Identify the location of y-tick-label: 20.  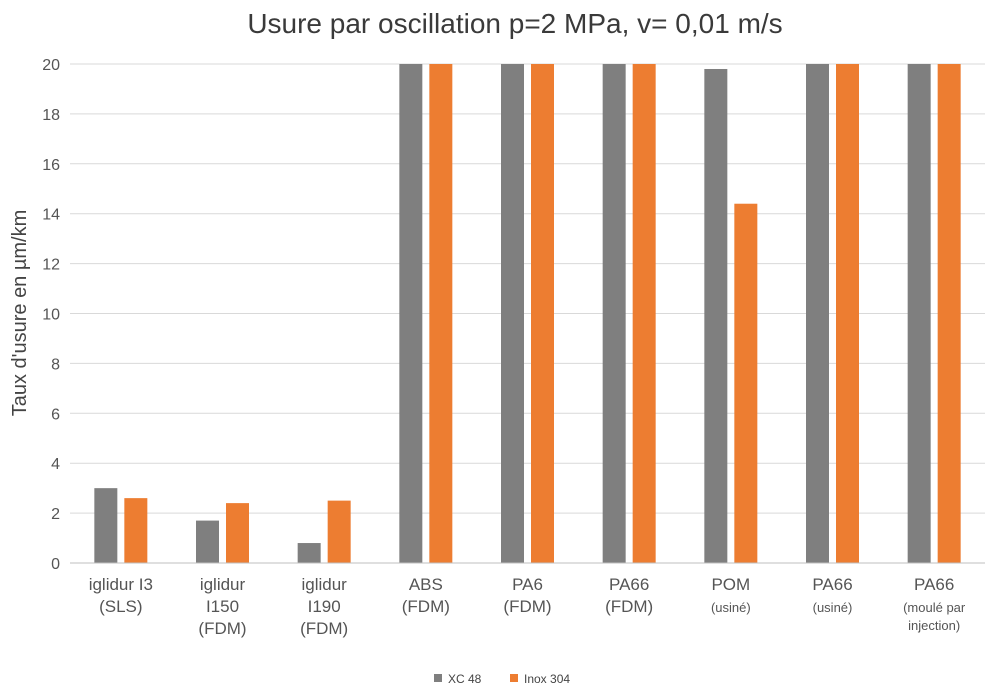
(51, 65).